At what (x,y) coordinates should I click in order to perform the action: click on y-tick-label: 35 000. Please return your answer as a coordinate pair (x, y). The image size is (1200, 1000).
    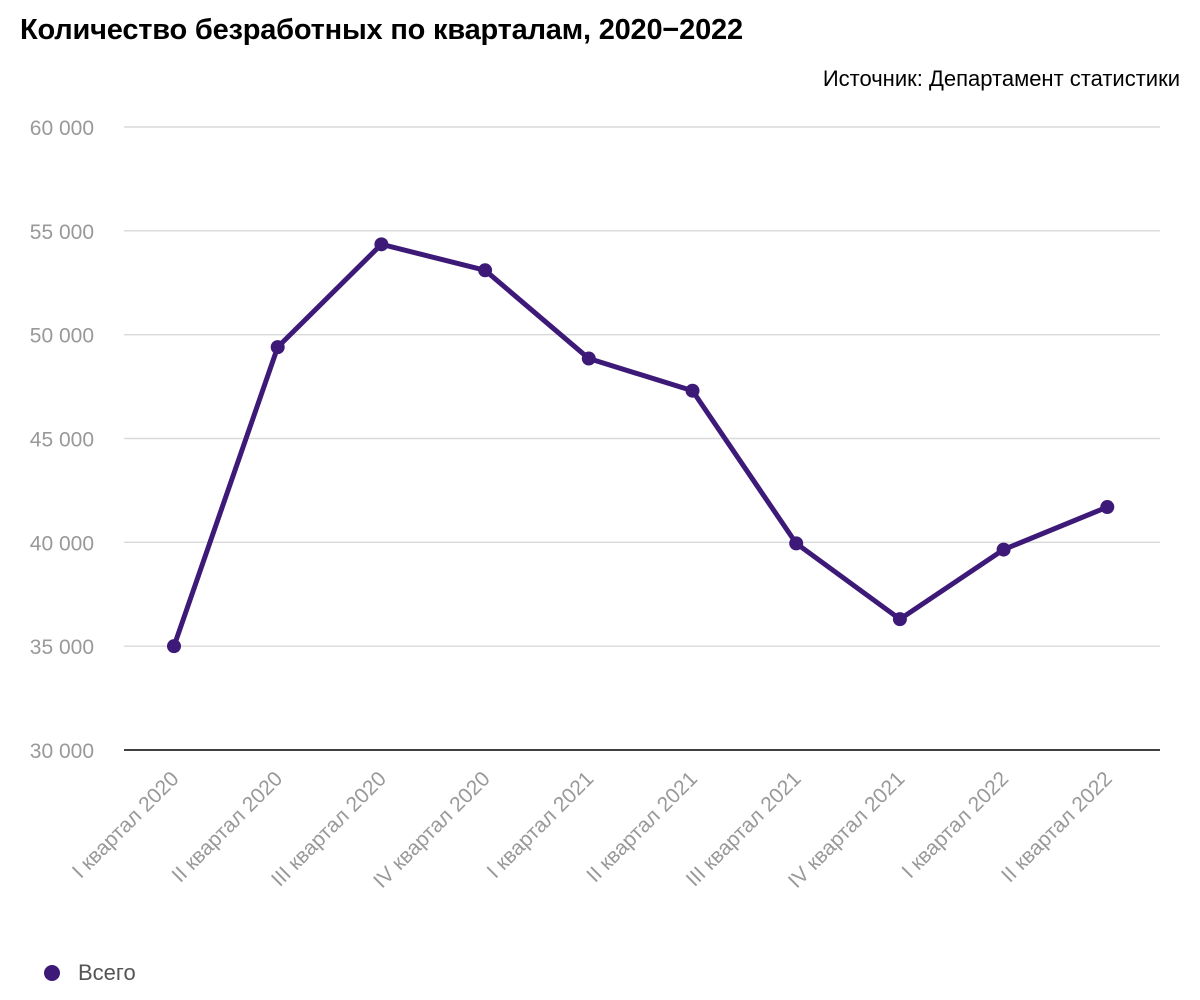
    Looking at the image, I should click on (62, 647).